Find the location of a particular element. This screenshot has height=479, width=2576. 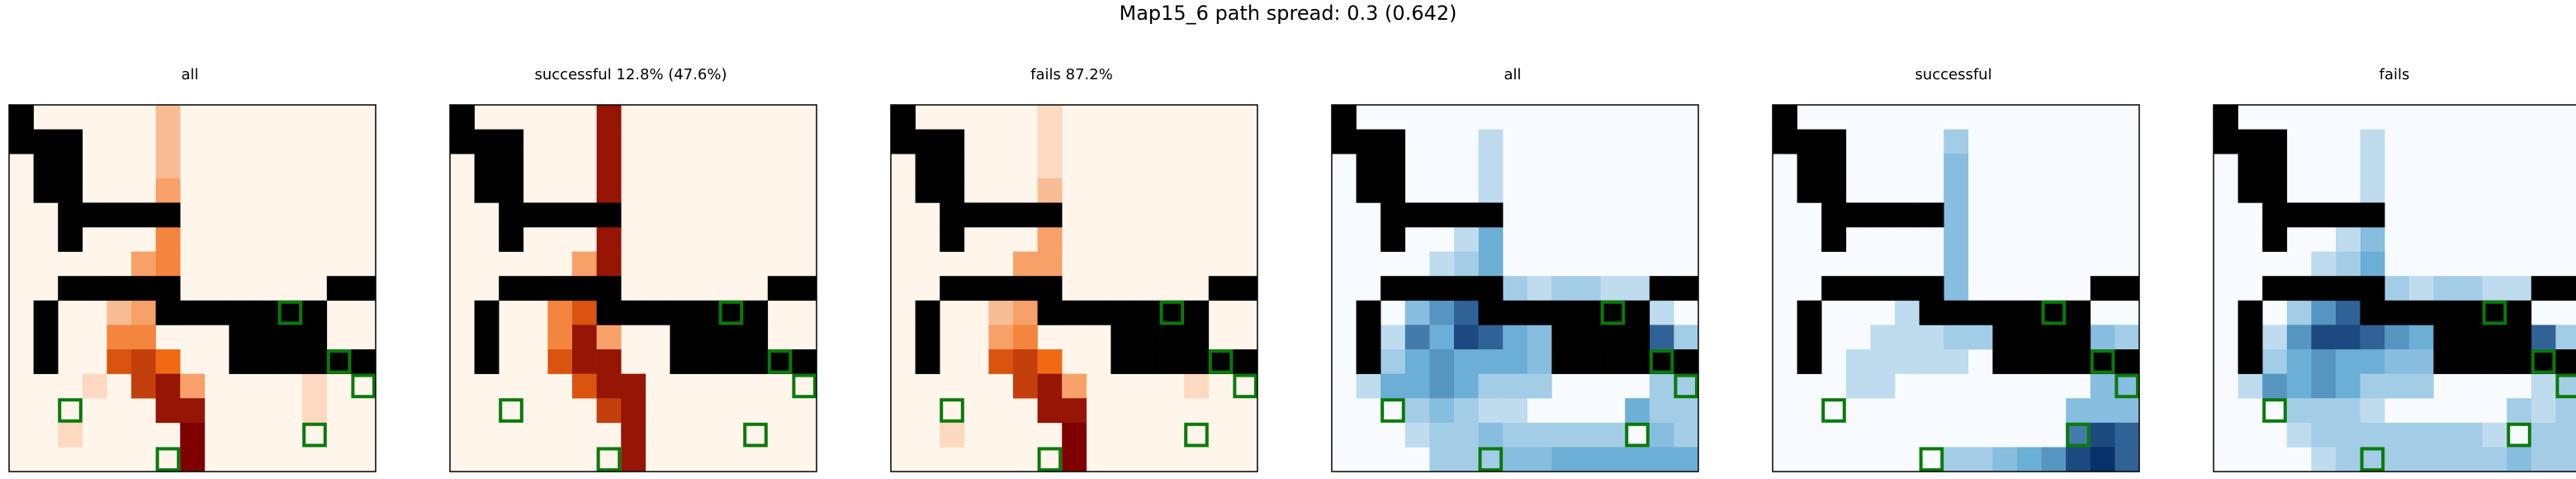

heatmap-plot is located at coordinates (1515, 288).